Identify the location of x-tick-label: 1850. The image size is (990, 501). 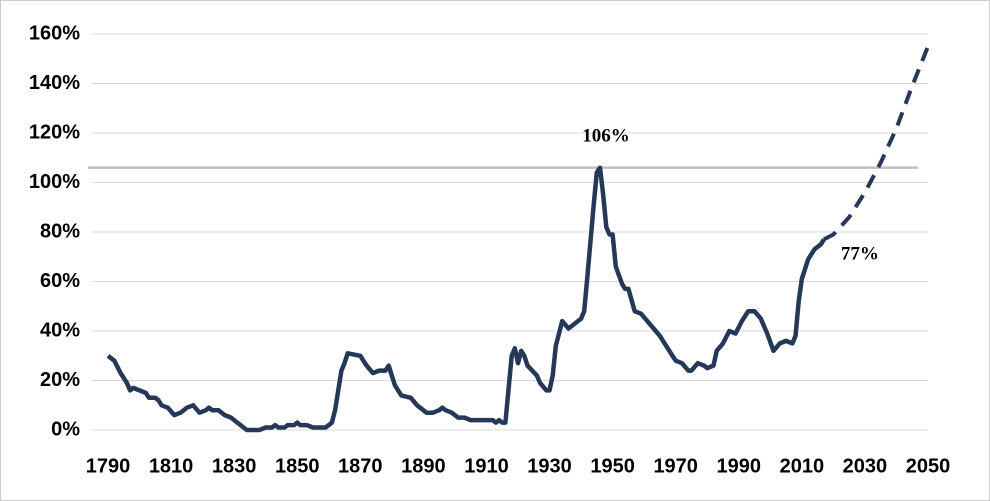
(297, 466).